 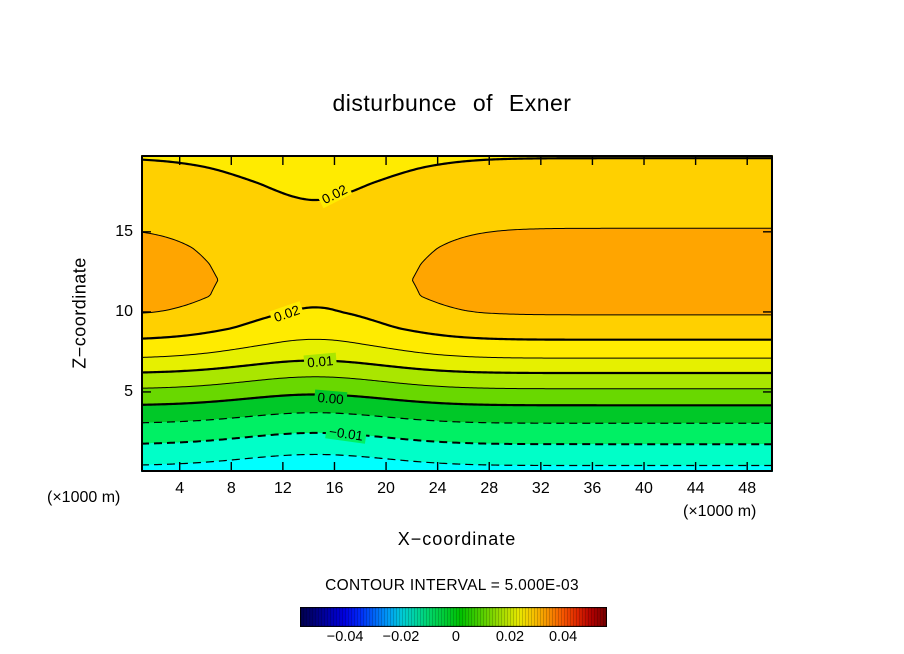 I want to click on plot-title: disturbunce of Exner, so click(x=452, y=103).